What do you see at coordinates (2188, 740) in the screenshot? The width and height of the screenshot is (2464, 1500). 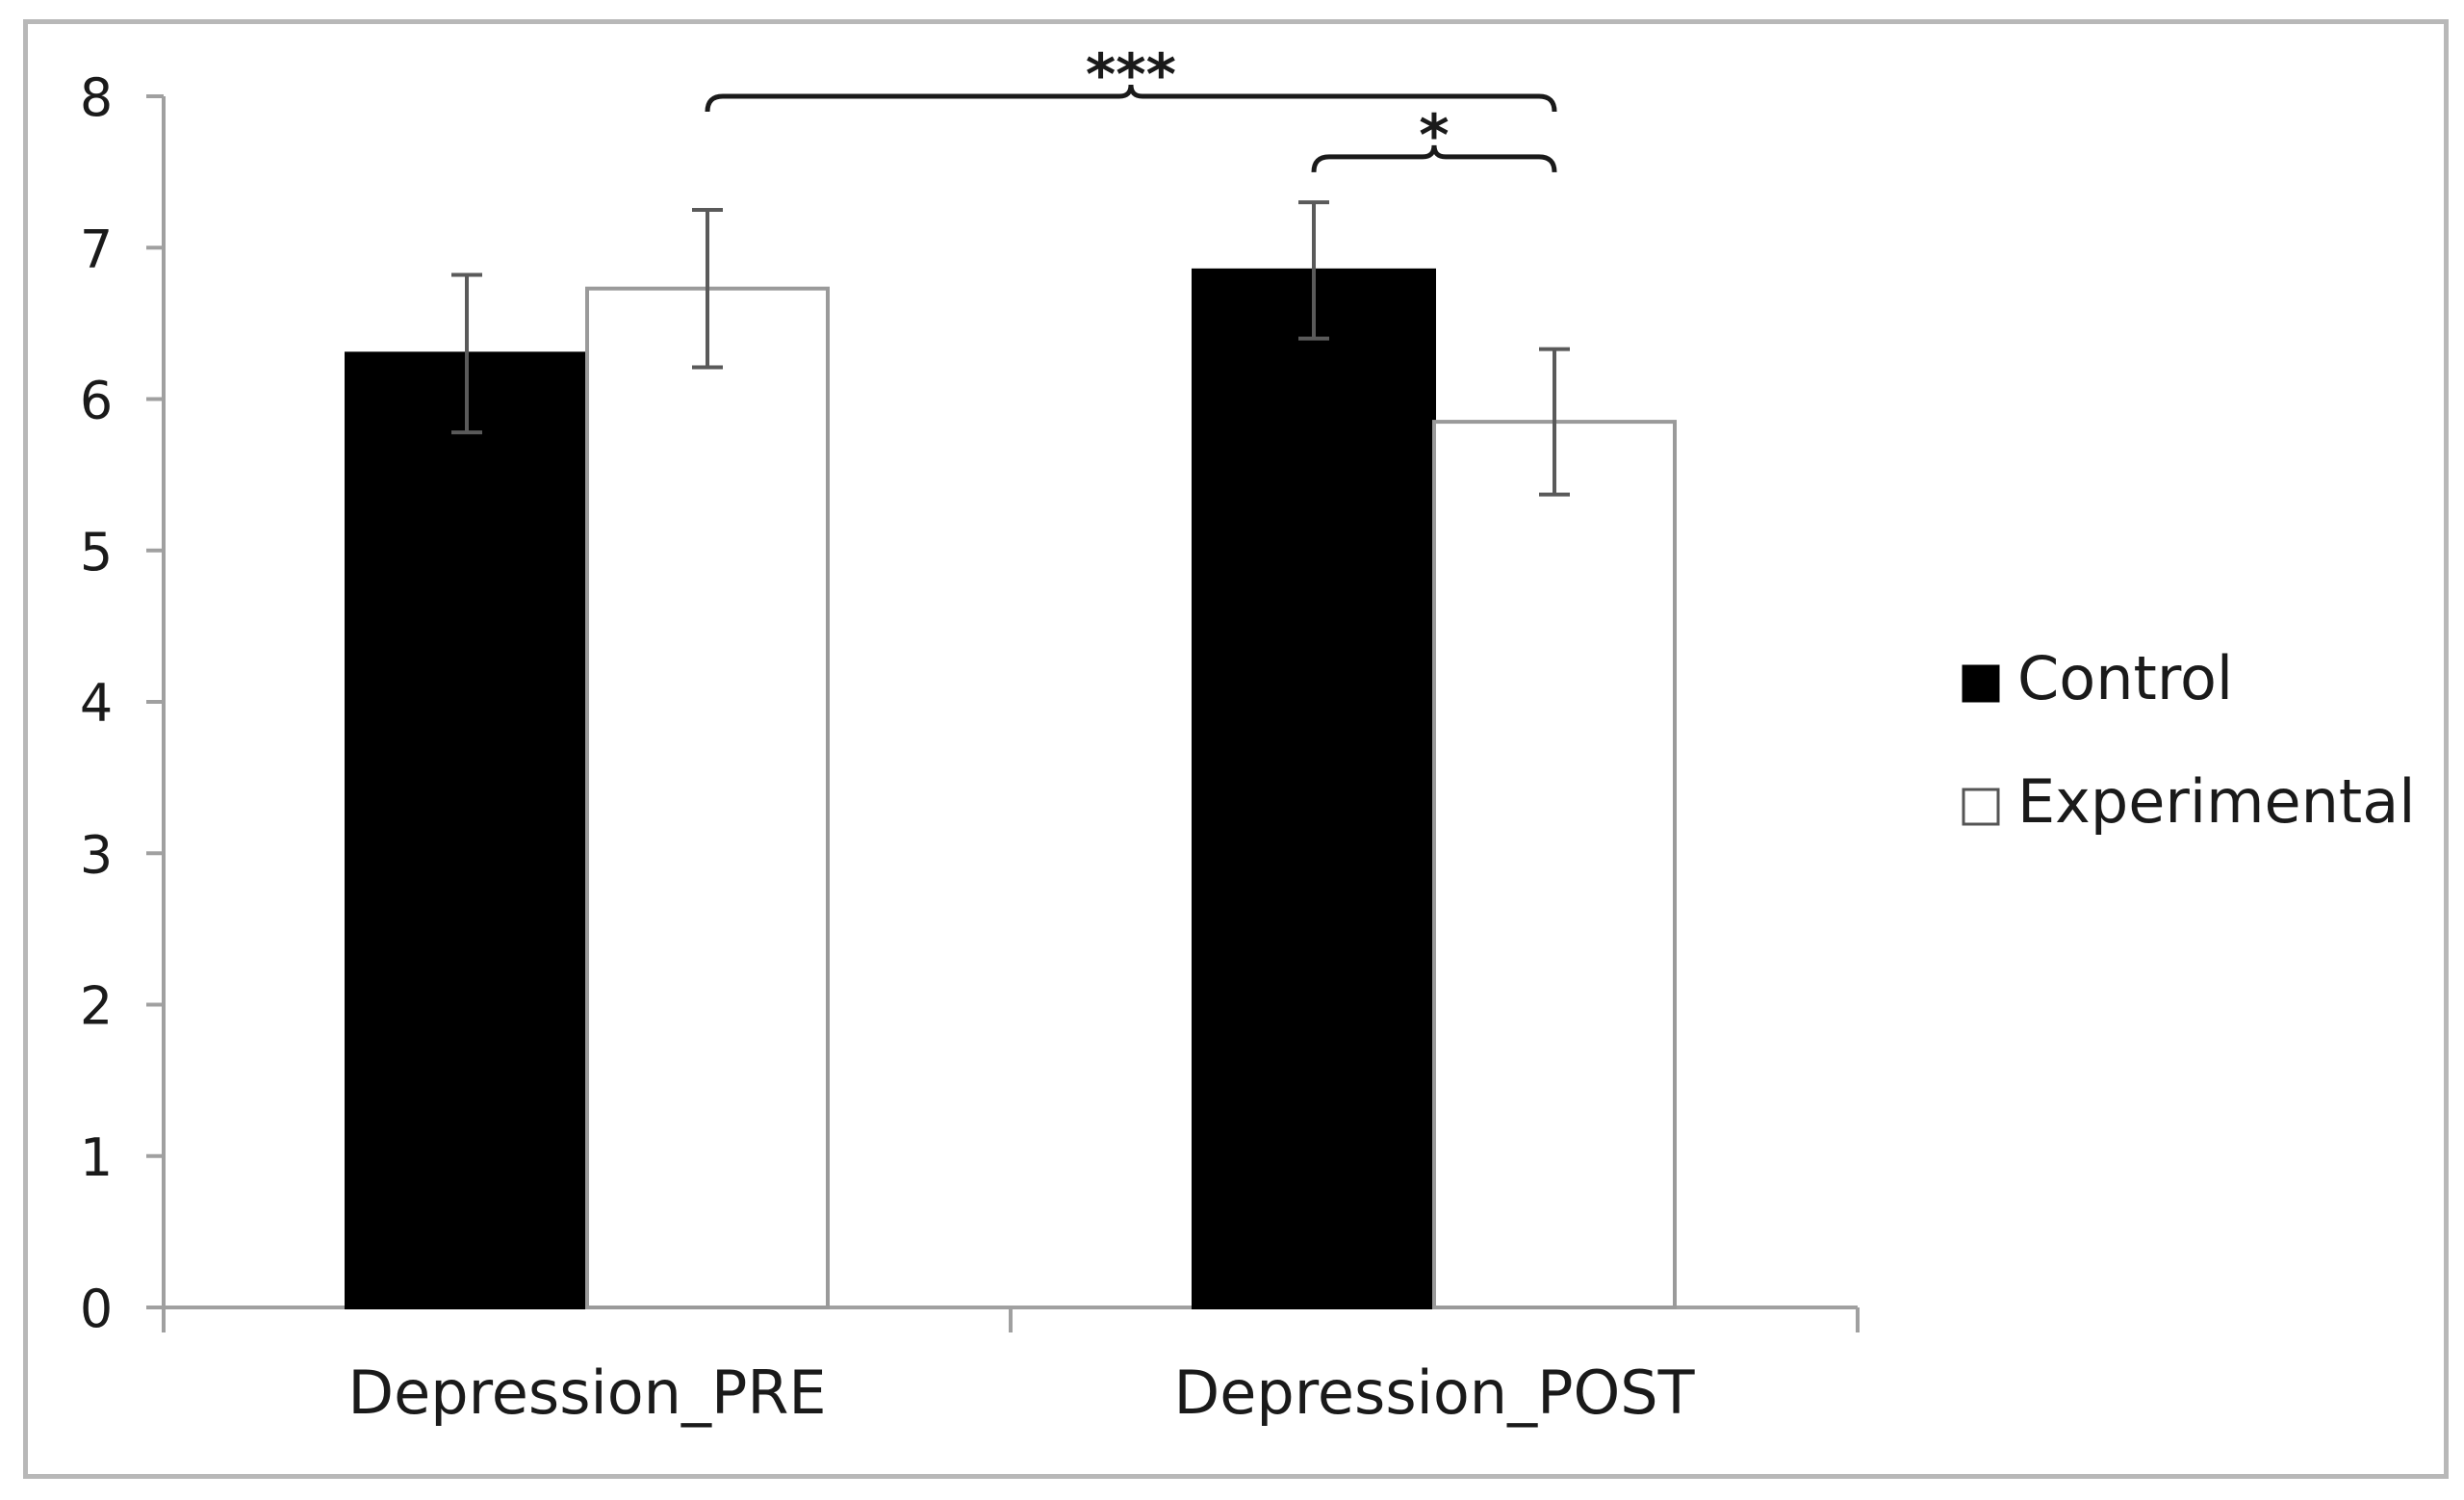 I see `legend: Control Experimental` at bounding box center [2188, 740].